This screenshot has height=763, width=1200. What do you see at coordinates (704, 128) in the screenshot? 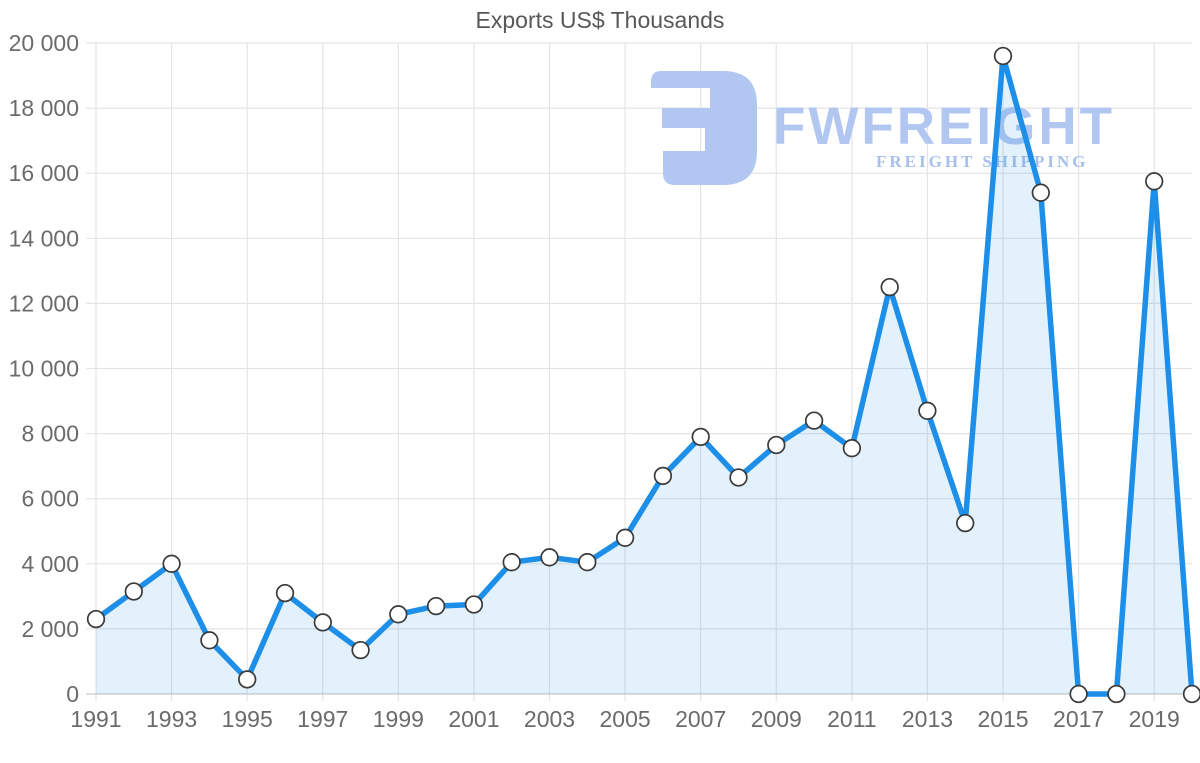
I see `fwfreight-logo-icon` at bounding box center [704, 128].